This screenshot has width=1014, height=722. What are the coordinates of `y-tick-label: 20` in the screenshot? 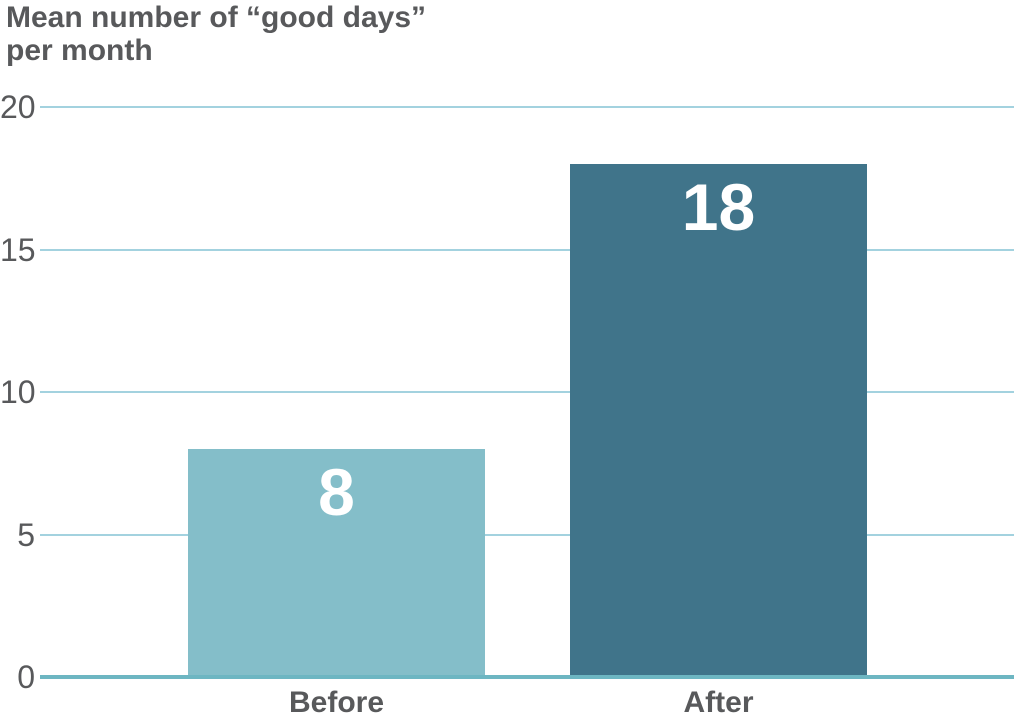 It's located at (18, 107).